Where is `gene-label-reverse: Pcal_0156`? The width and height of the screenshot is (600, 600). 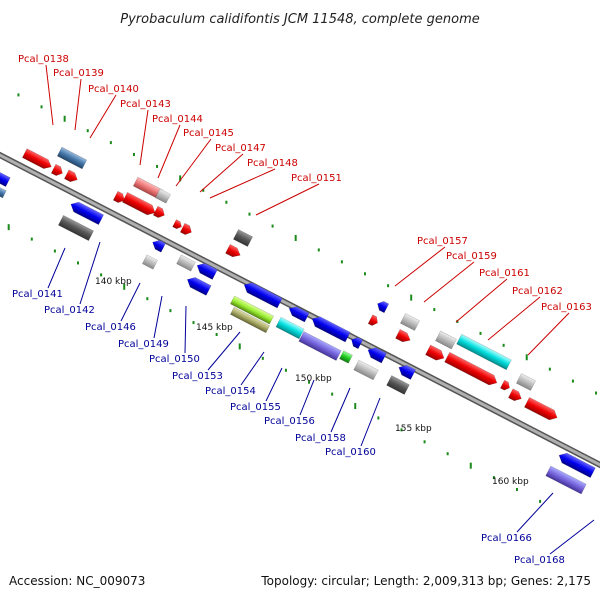 gene-label-reverse: Pcal_0156 is located at coordinates (289, 421).